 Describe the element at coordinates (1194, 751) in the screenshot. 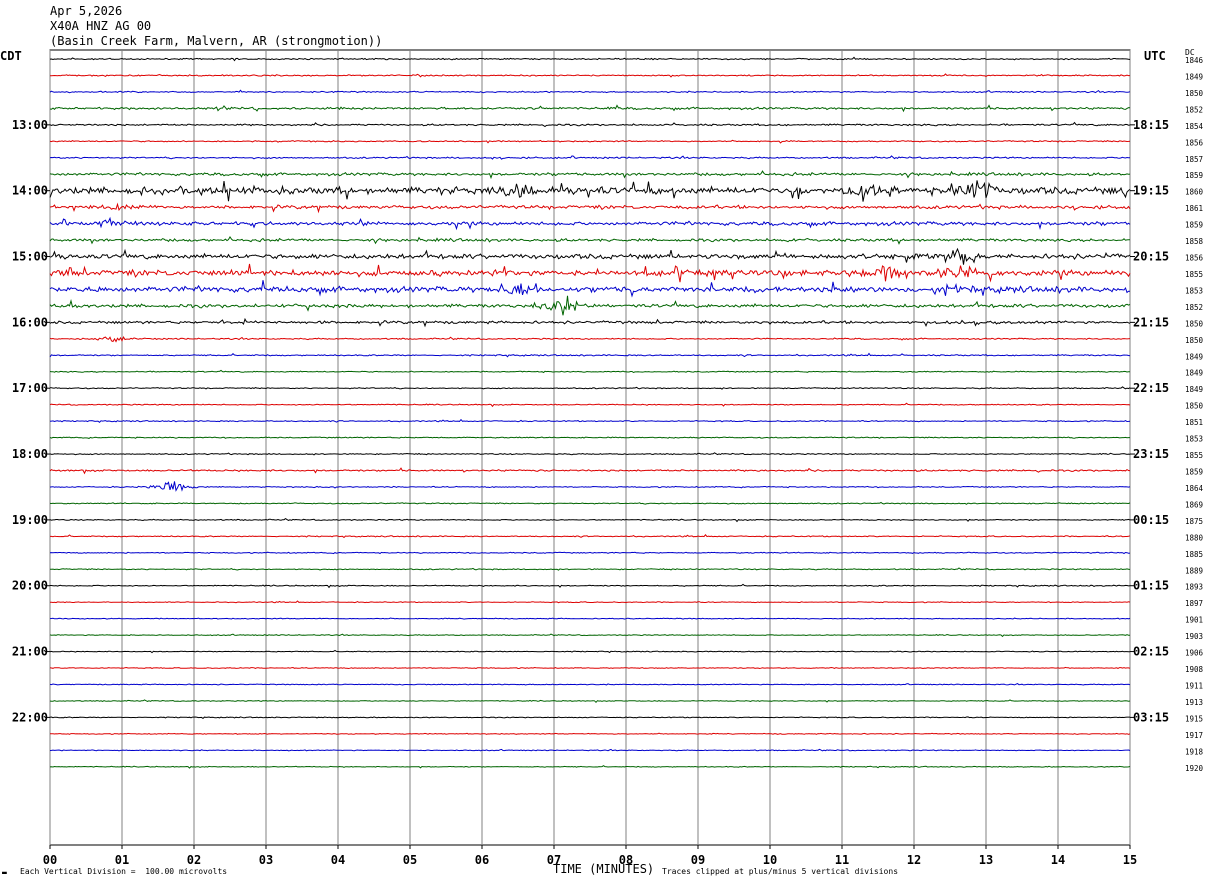

I see `dc-value-42: 1918` at that location.